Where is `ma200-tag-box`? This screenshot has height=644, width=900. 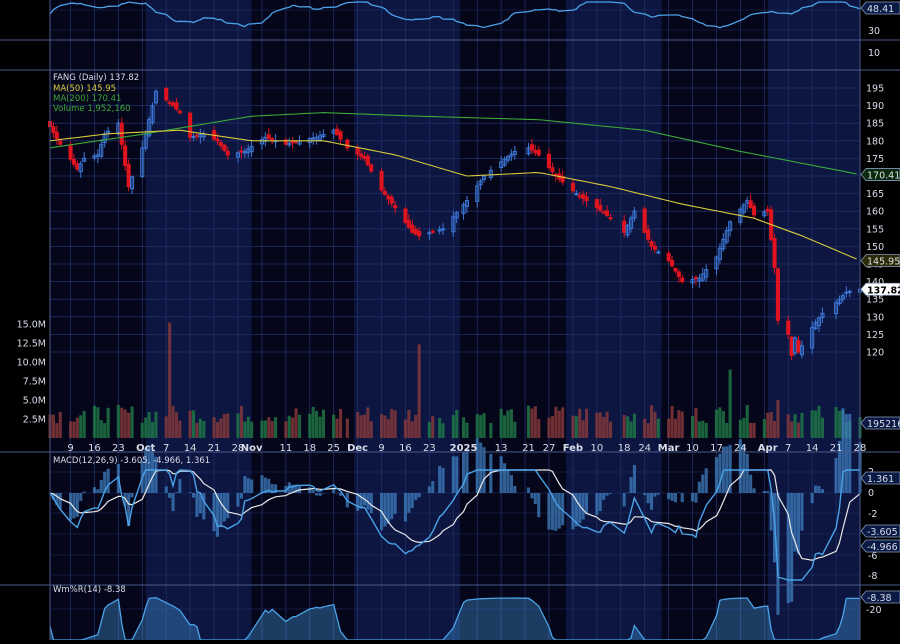 ma200-tag-box is located at coordinates (880, 174).